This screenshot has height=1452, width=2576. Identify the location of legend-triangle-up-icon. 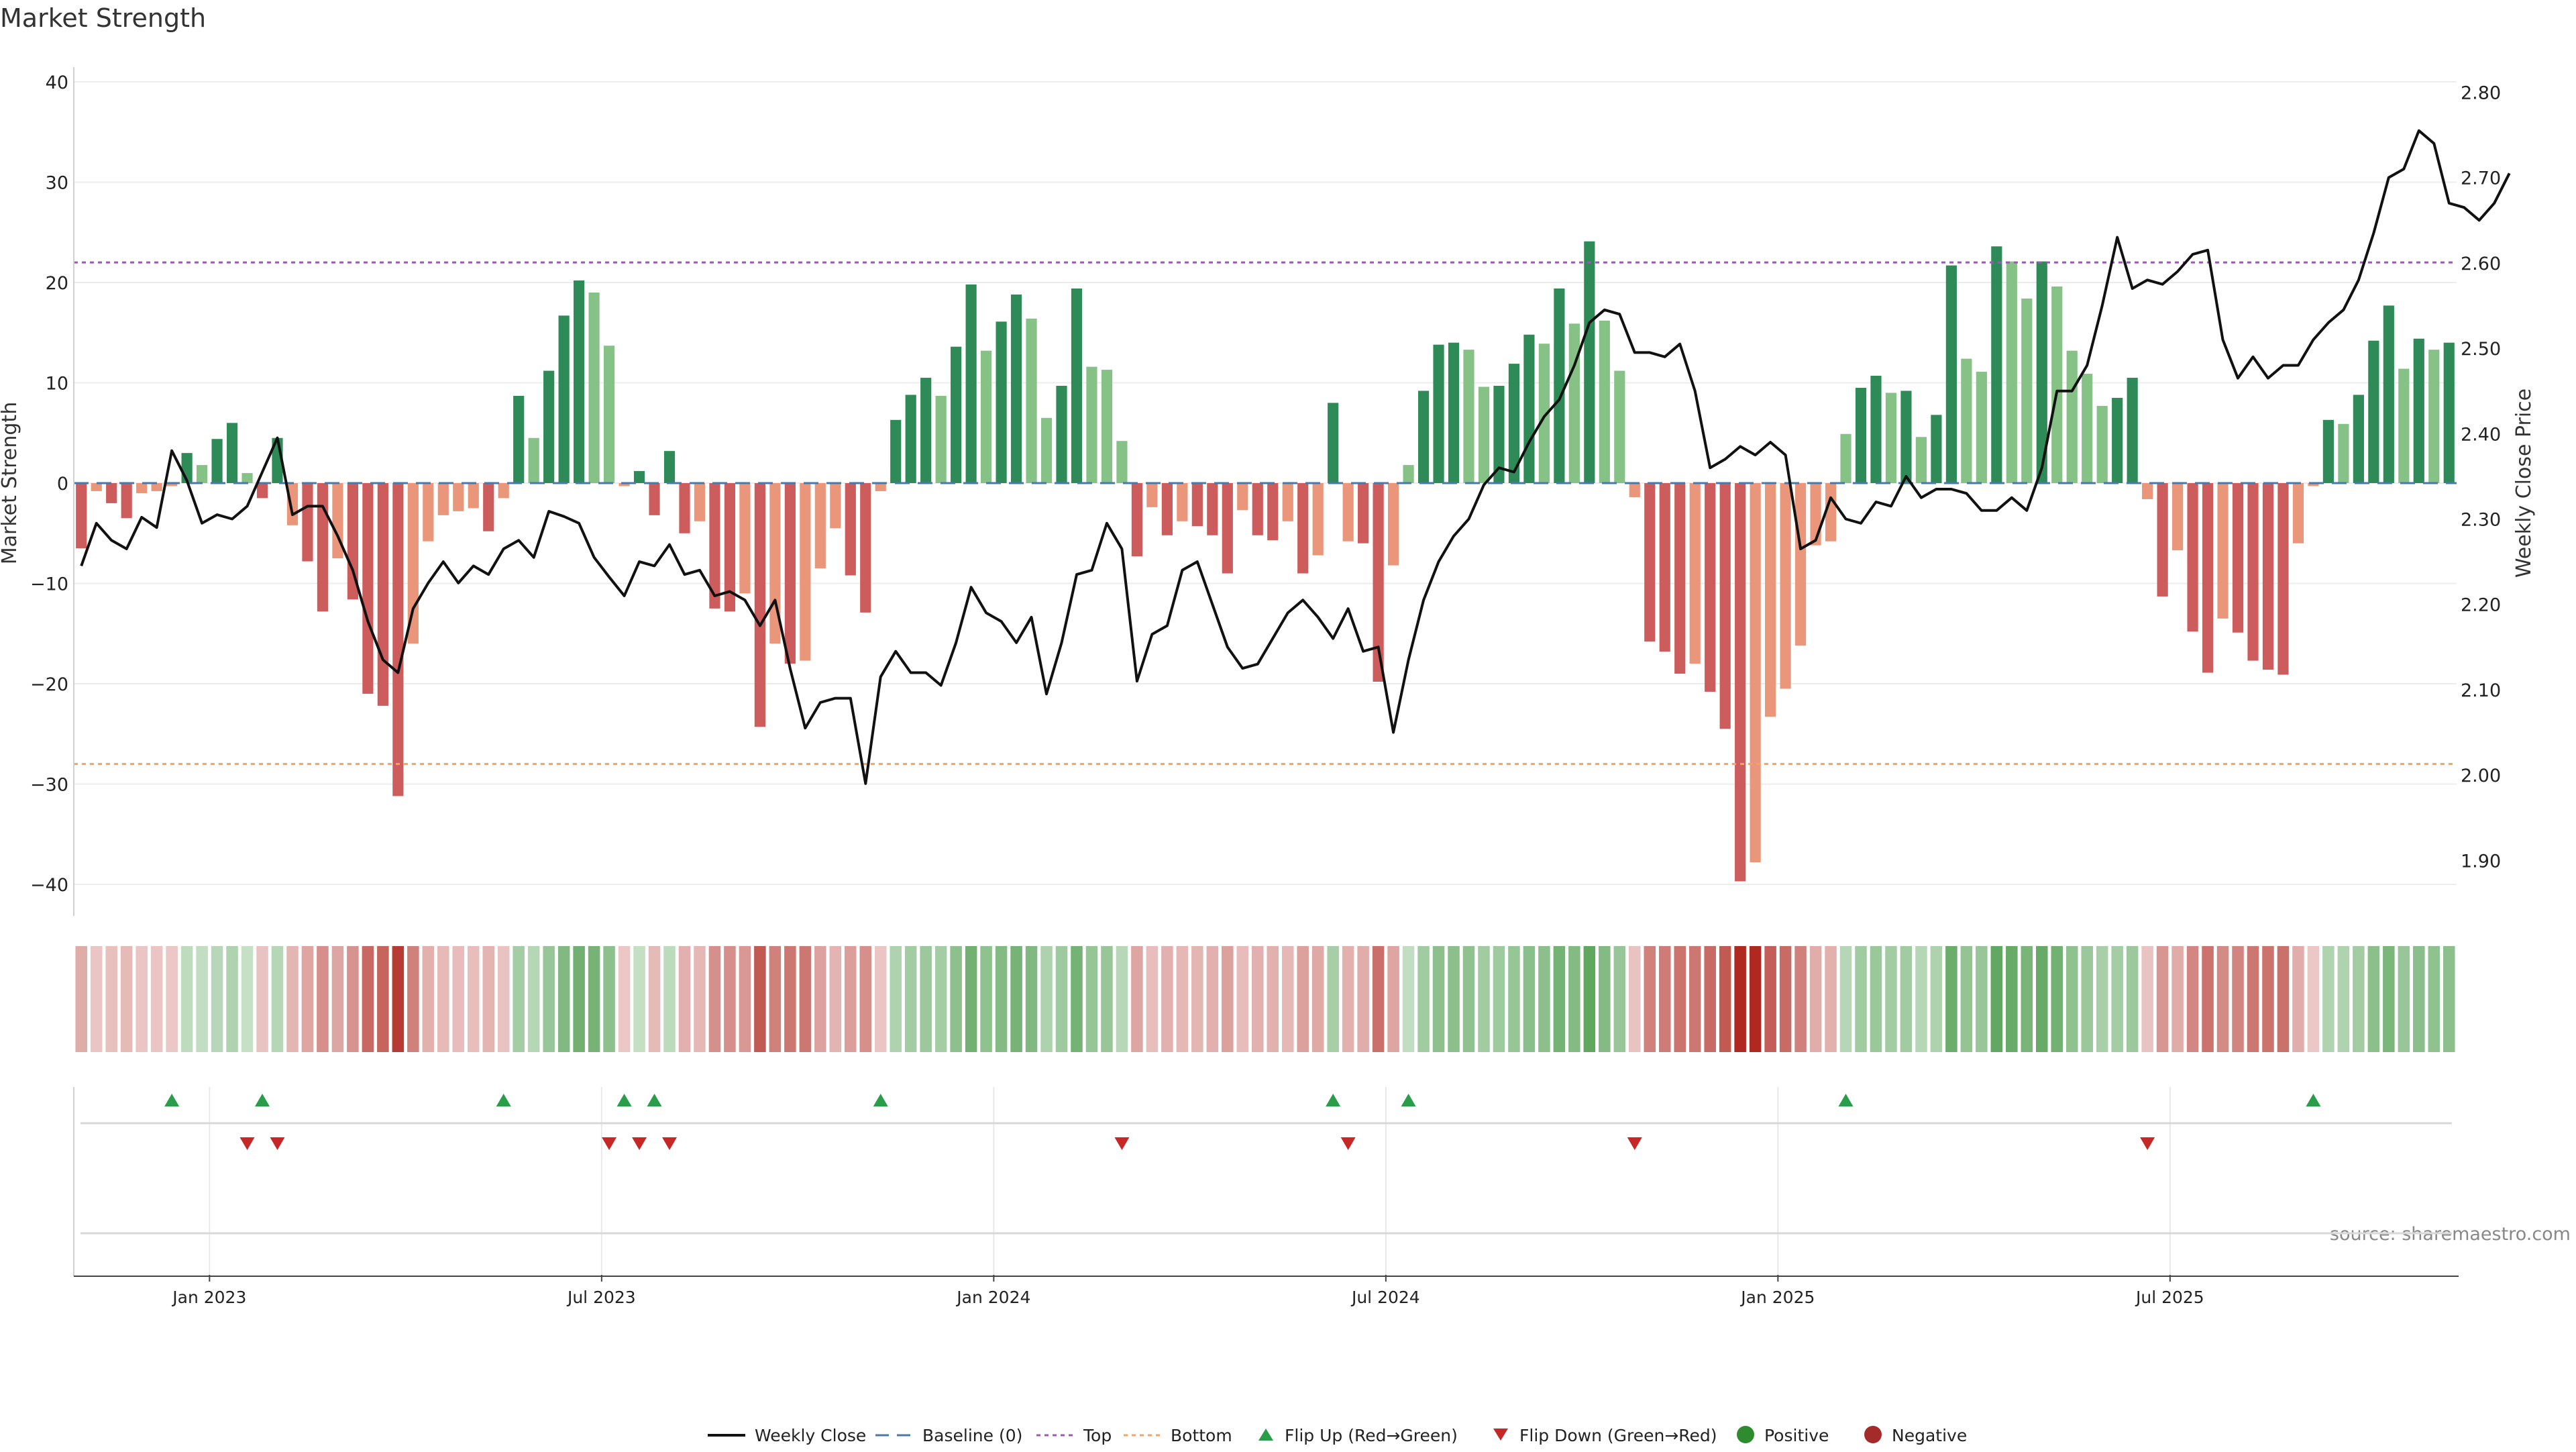
(1265, 1435).